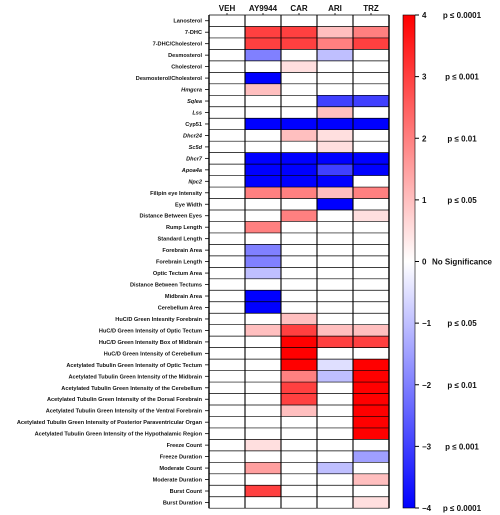 The width and height of the screenshot is (500, 515). I want to click on row-label: Cholesterol, so click(186, 68).